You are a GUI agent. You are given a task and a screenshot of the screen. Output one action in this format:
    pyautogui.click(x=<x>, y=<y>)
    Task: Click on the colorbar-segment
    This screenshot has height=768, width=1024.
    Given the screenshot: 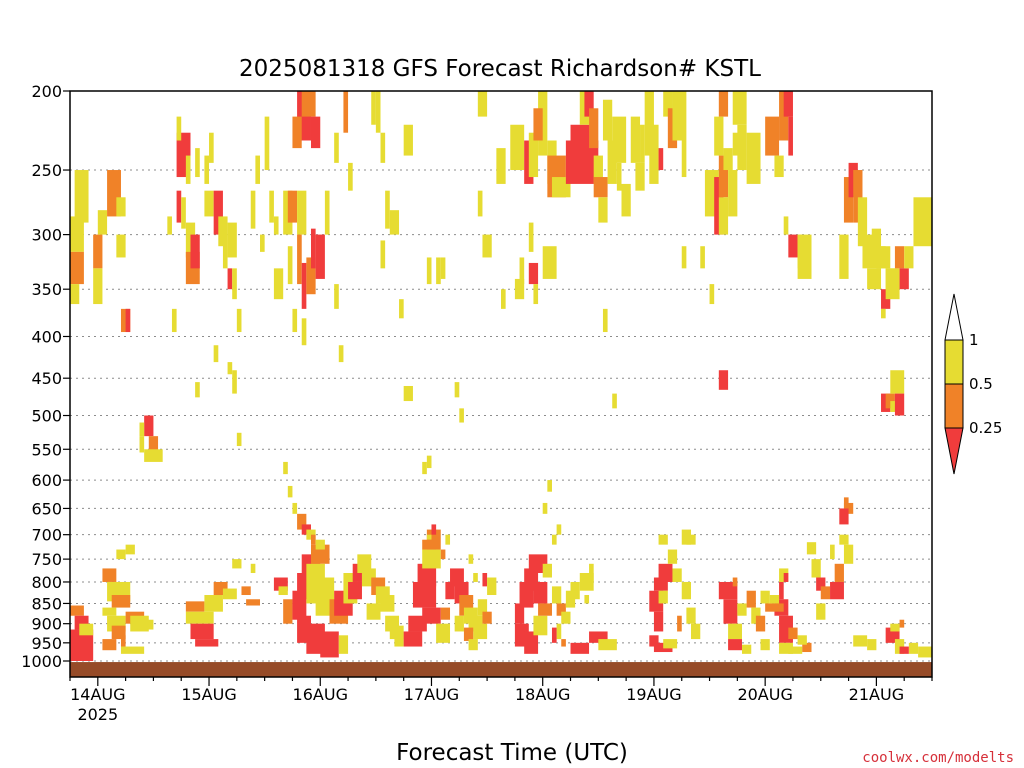 What is the action you would take?
    pyautogui.click(x=954, y=406)
    